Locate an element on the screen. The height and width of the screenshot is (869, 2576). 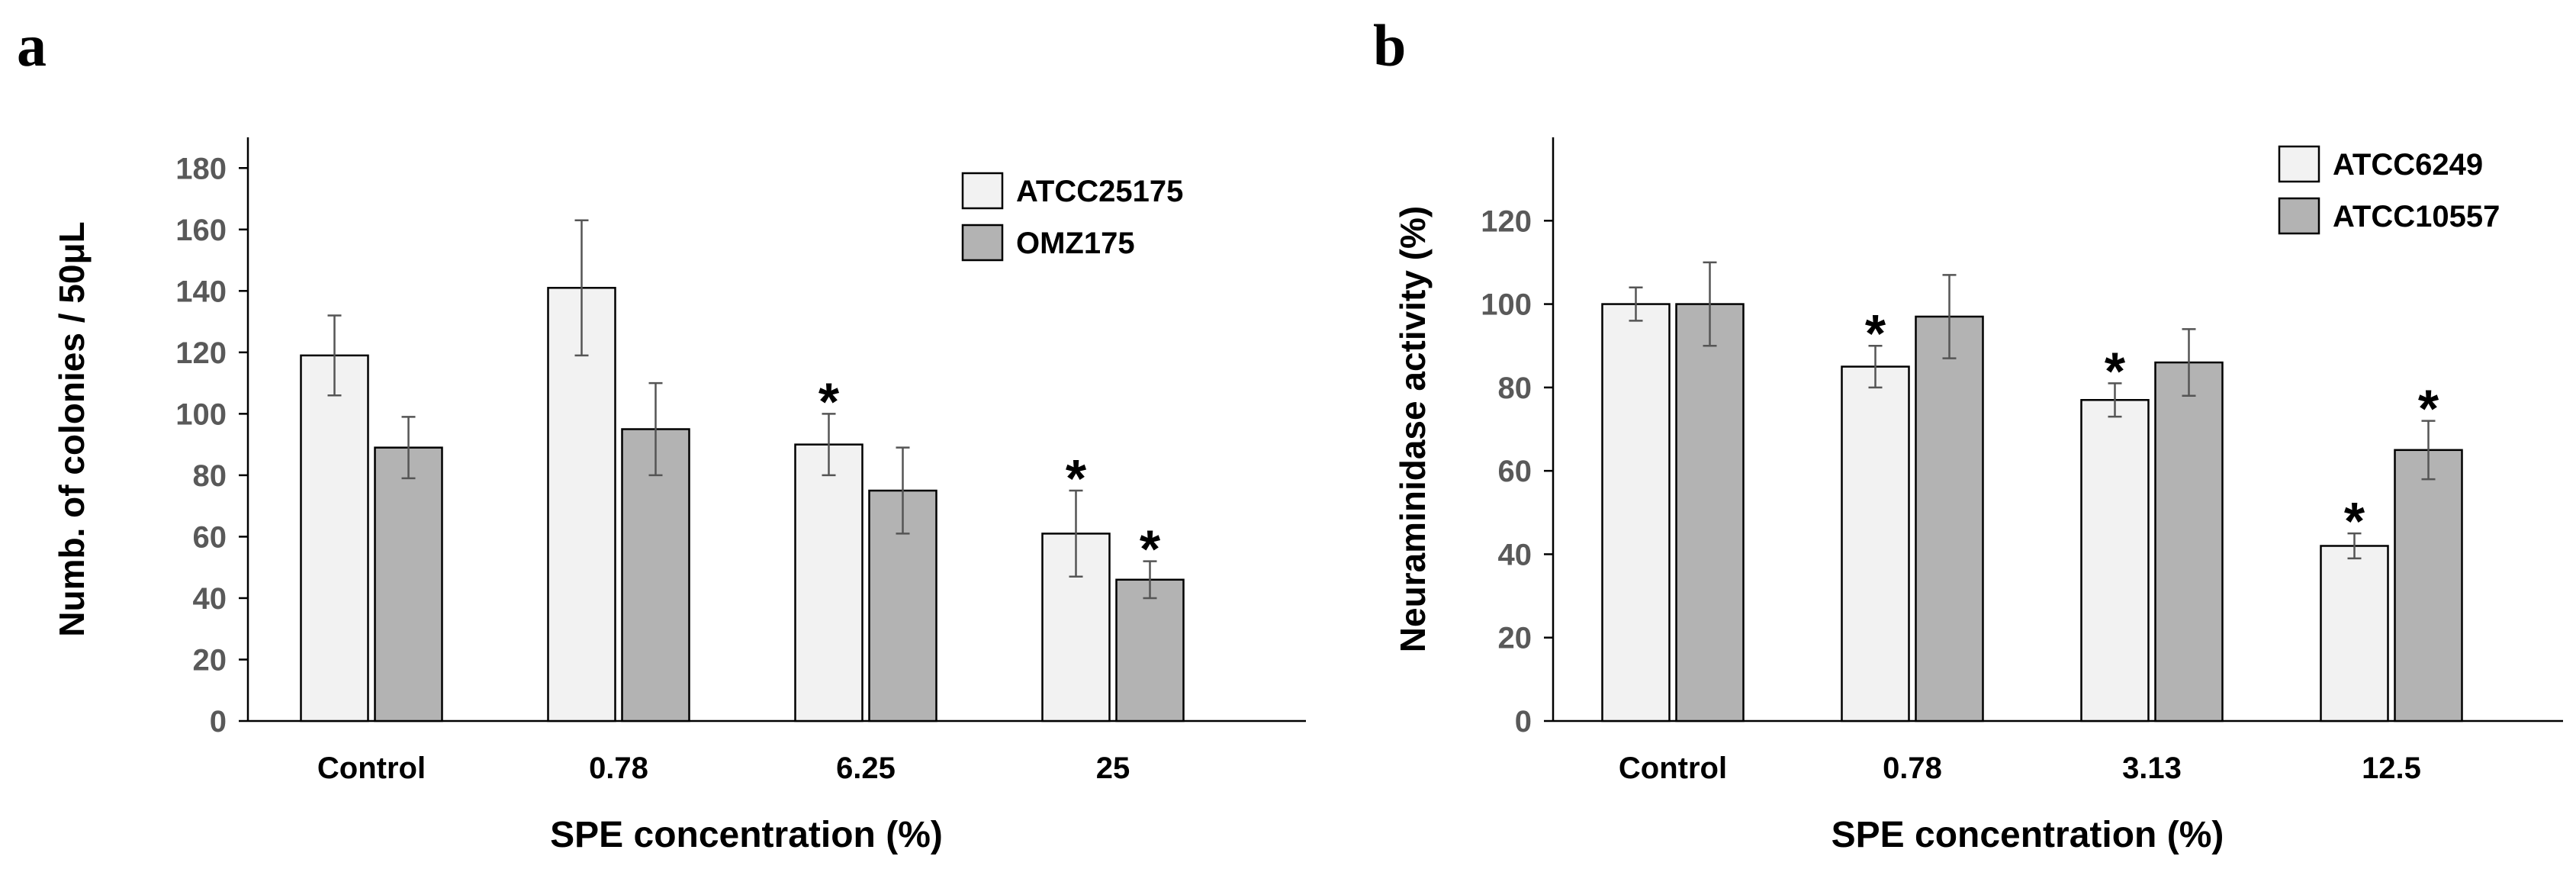
y-axis-label: Neuraminidase activity (%) is located at coordinates (1413, 429).